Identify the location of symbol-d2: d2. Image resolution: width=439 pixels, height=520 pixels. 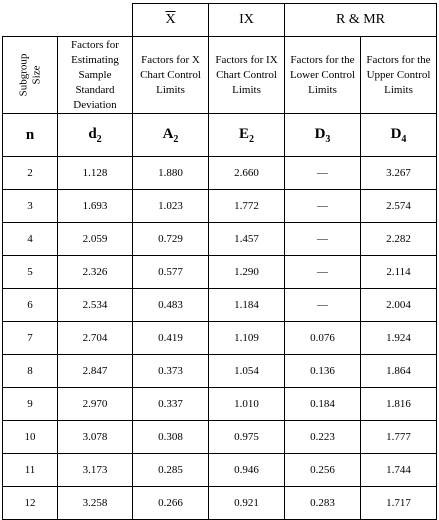
(95, 135).